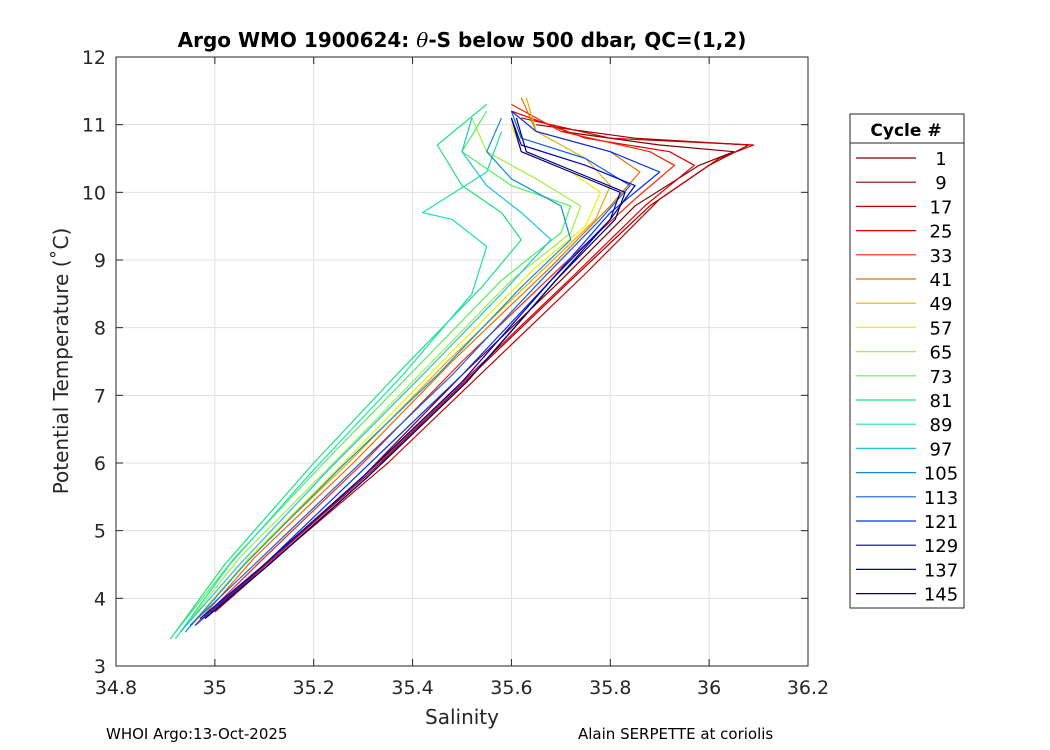 Image resolution: width=1050 pixels, height=750 pixels. What do you see at coordinates (941, 498) in the screenshot?
I see `legend-label: 113` at bounding box center [941, 498].